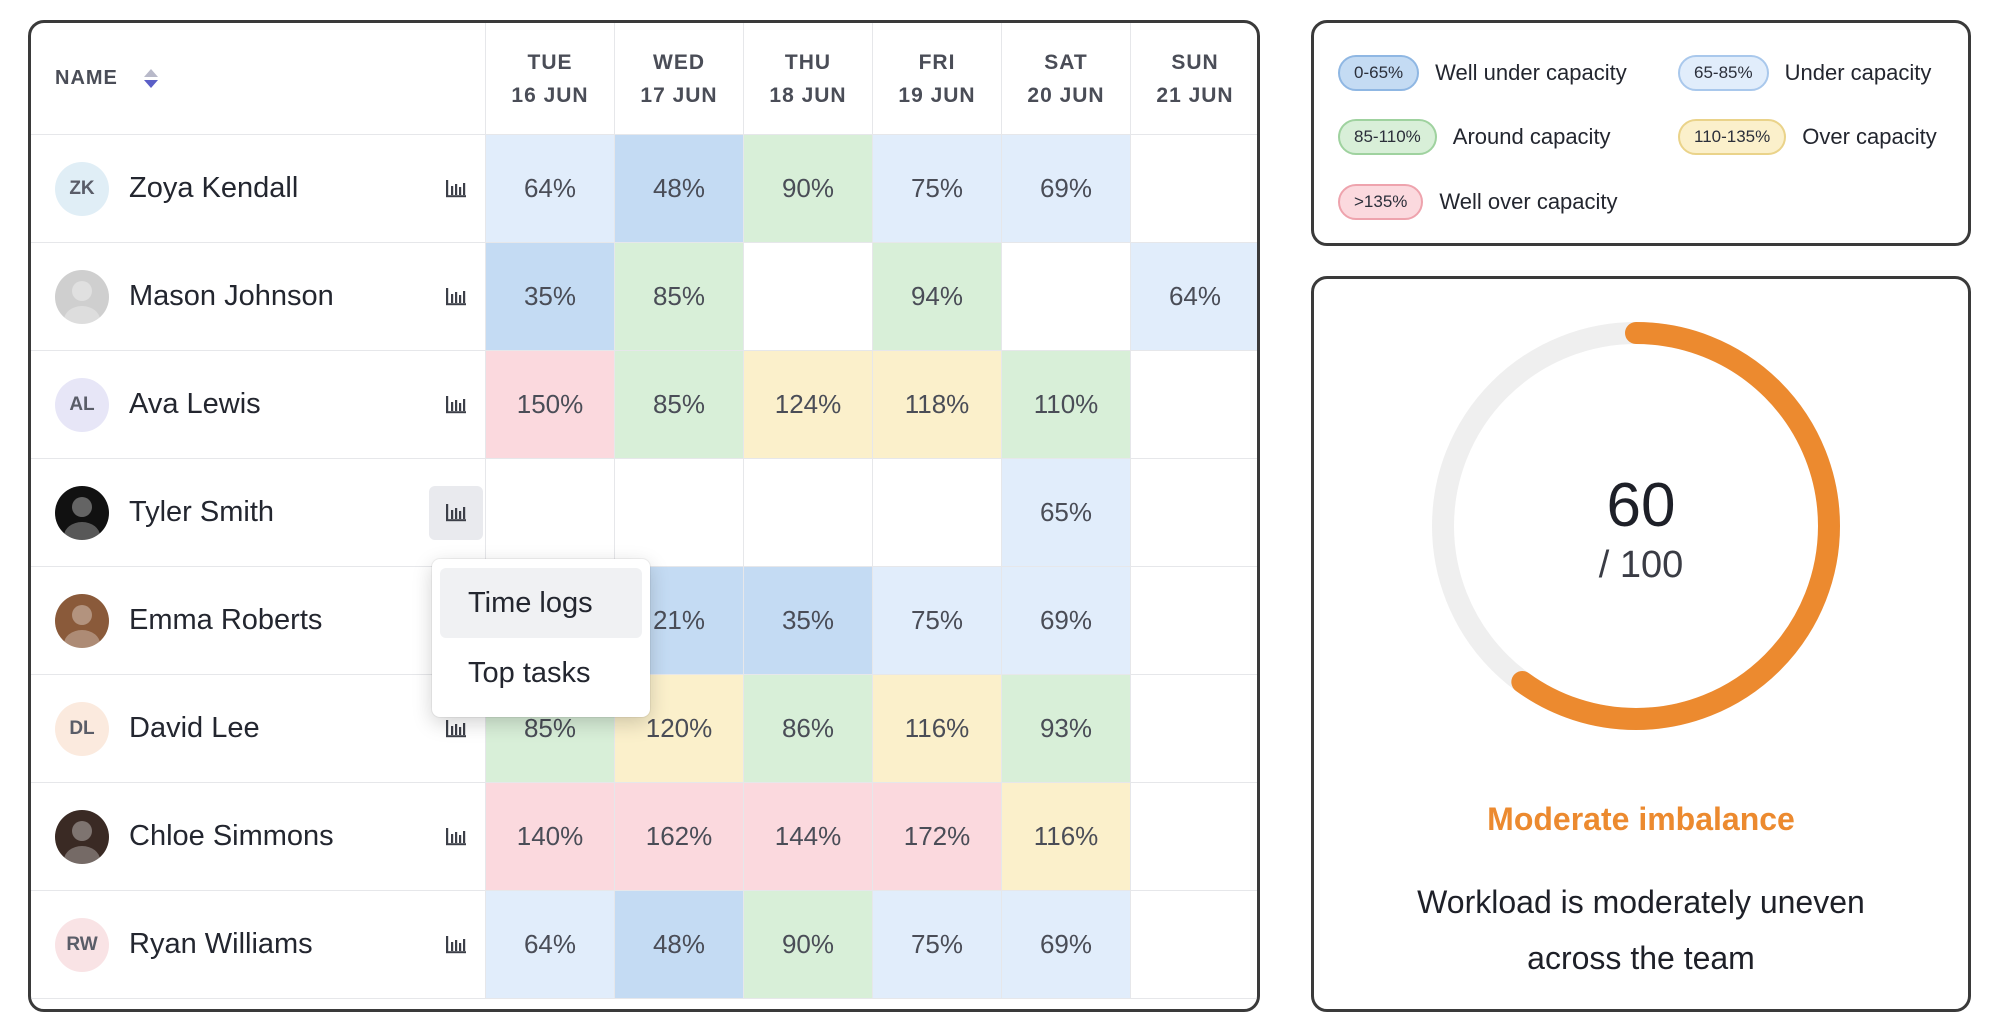 This screenshot has width=1997, height=1026. What do you see at coordinates (808, 95) in the screenshot?
I see `day-date: 18 JUN` at bounding box center [808, 95].